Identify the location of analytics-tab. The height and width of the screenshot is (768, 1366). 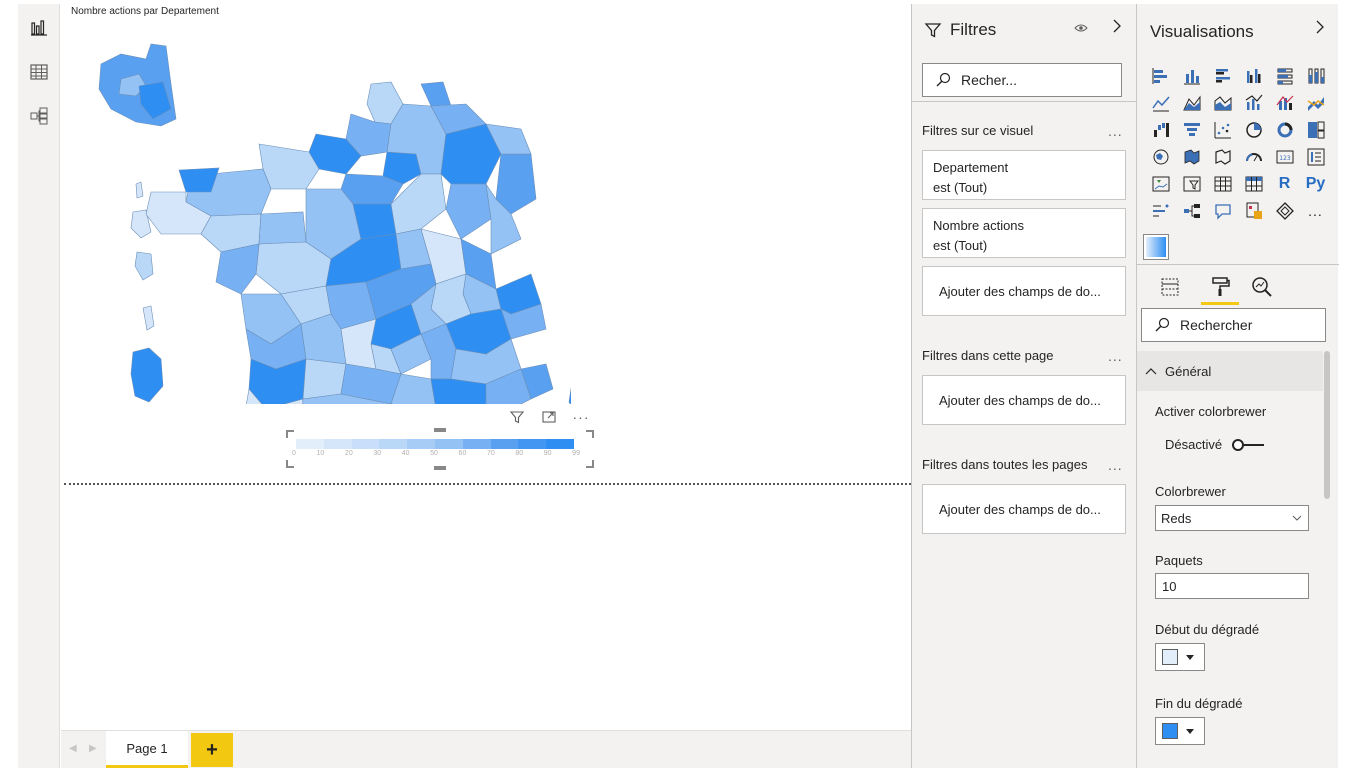
(1262, 287).